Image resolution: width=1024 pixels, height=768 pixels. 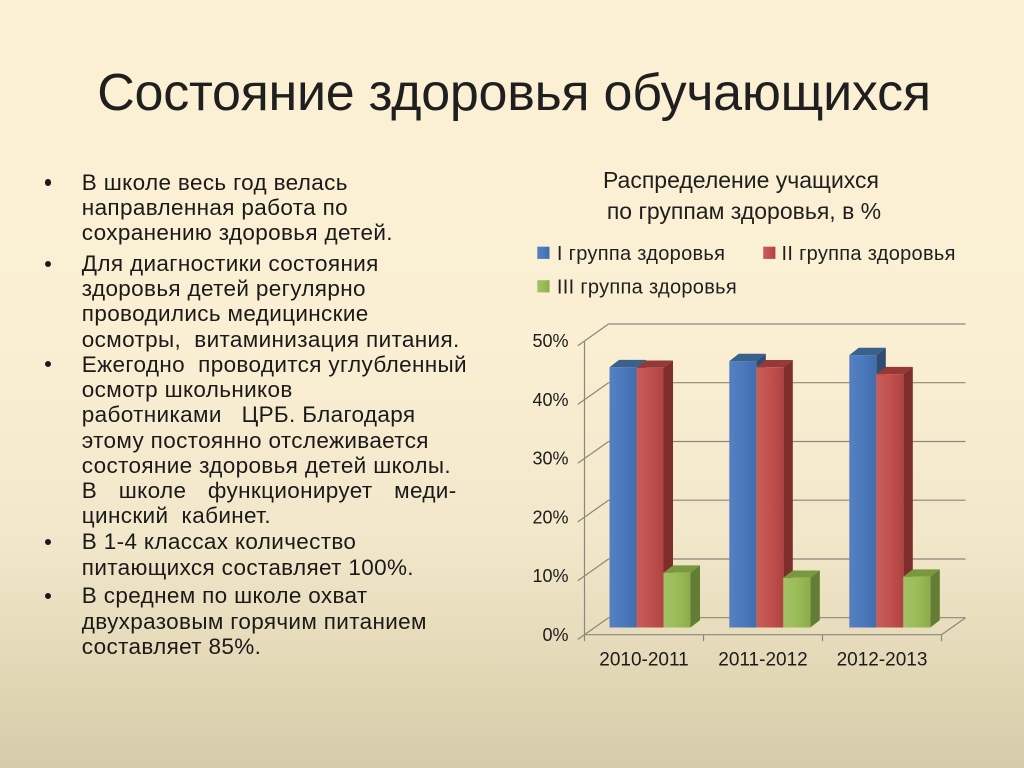 I want to click on svg-text: Распределение учащихся, so click(x=741, y=180).